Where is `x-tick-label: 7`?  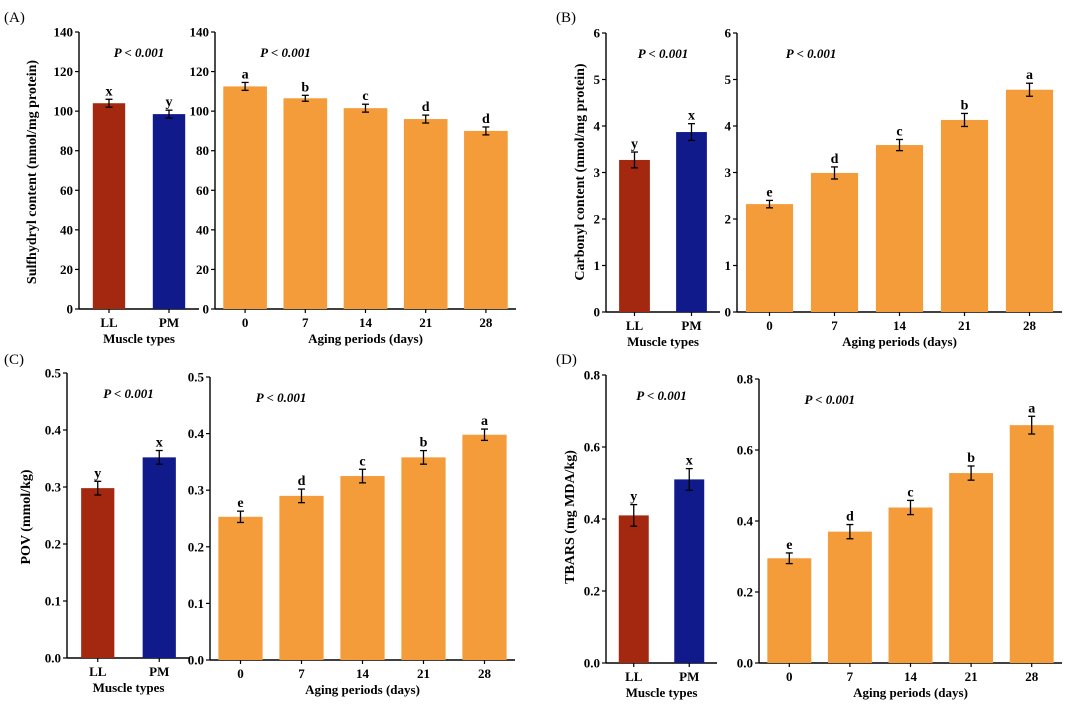
x-tick-label: 7 is located at coordinates (850, 676).